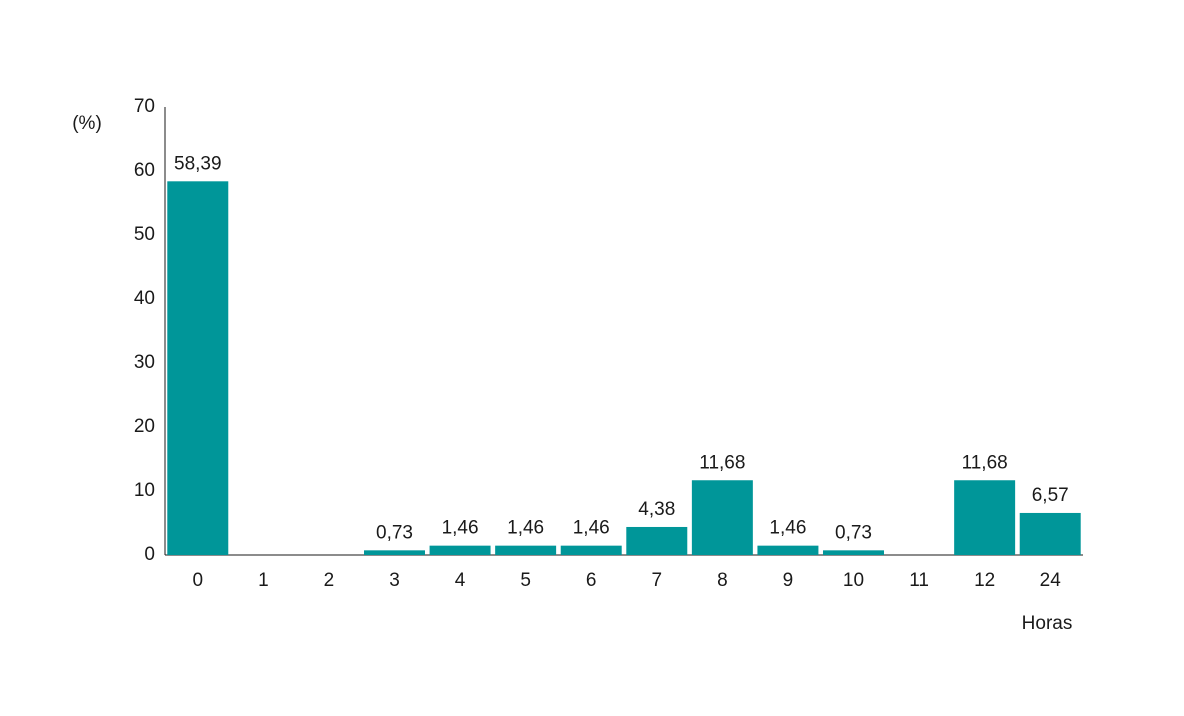  What do you see at coordinates (263, 580) in the screenshot?
I see `x-tick-label: 1` at bounding box center [263, 580].